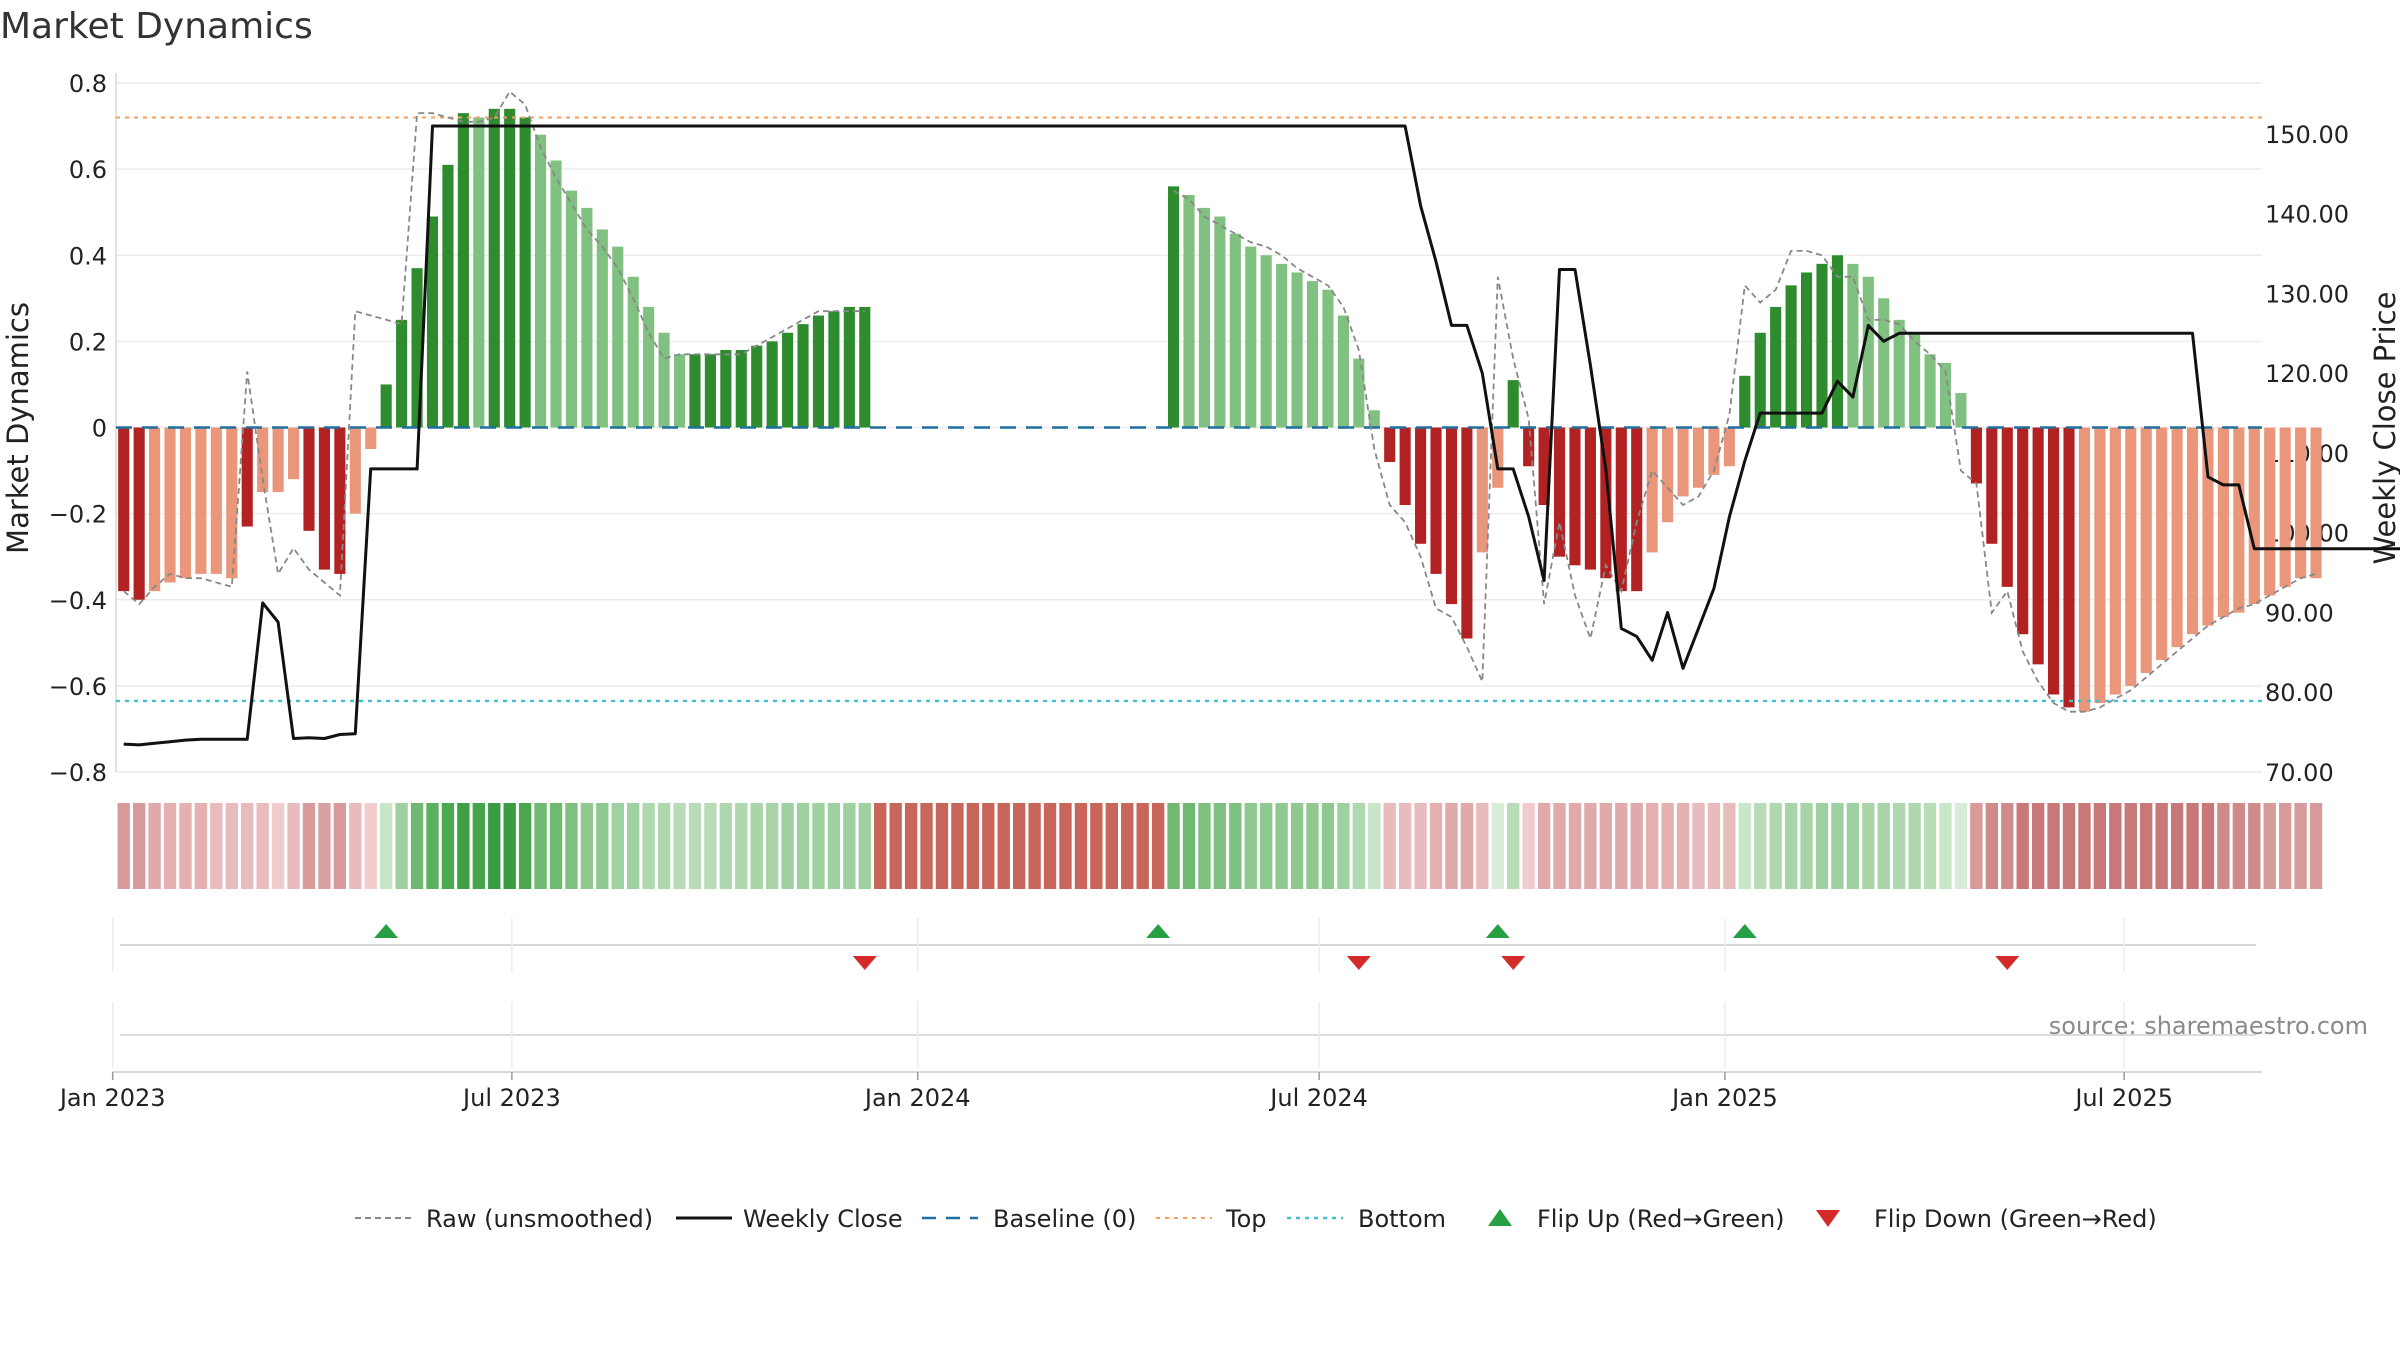 Image resolution: width=2400 pixels, height=1350 pixels. What do you see at coordinates (2299, 773) in the screenshot?
I see `right-tick-label: 70.00` at bounding box center [2299, 773].